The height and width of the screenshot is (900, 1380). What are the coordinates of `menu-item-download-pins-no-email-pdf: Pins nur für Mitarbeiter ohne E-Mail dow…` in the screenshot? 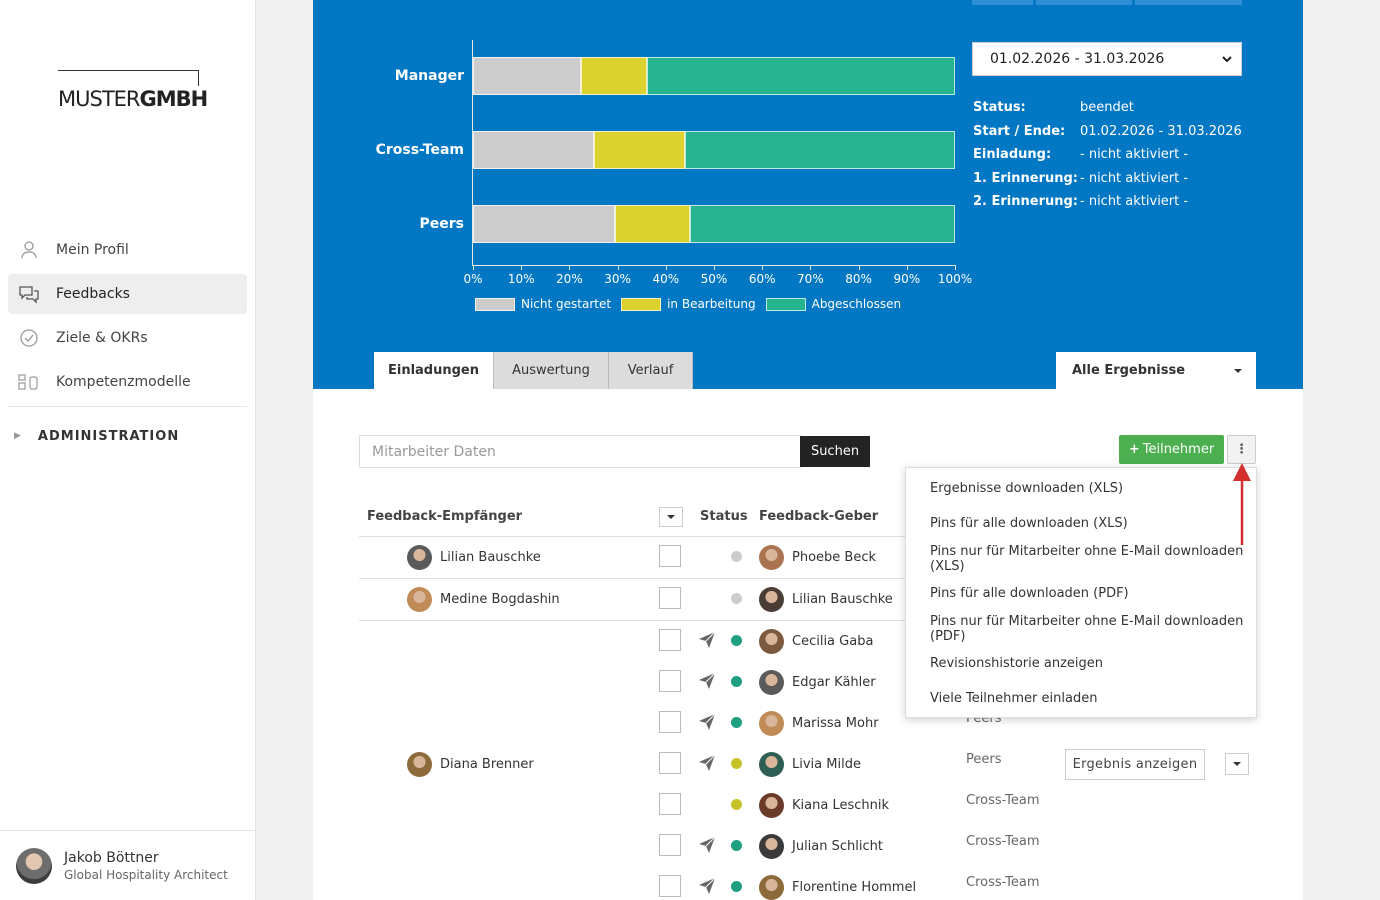 It's located at (1087, 628).